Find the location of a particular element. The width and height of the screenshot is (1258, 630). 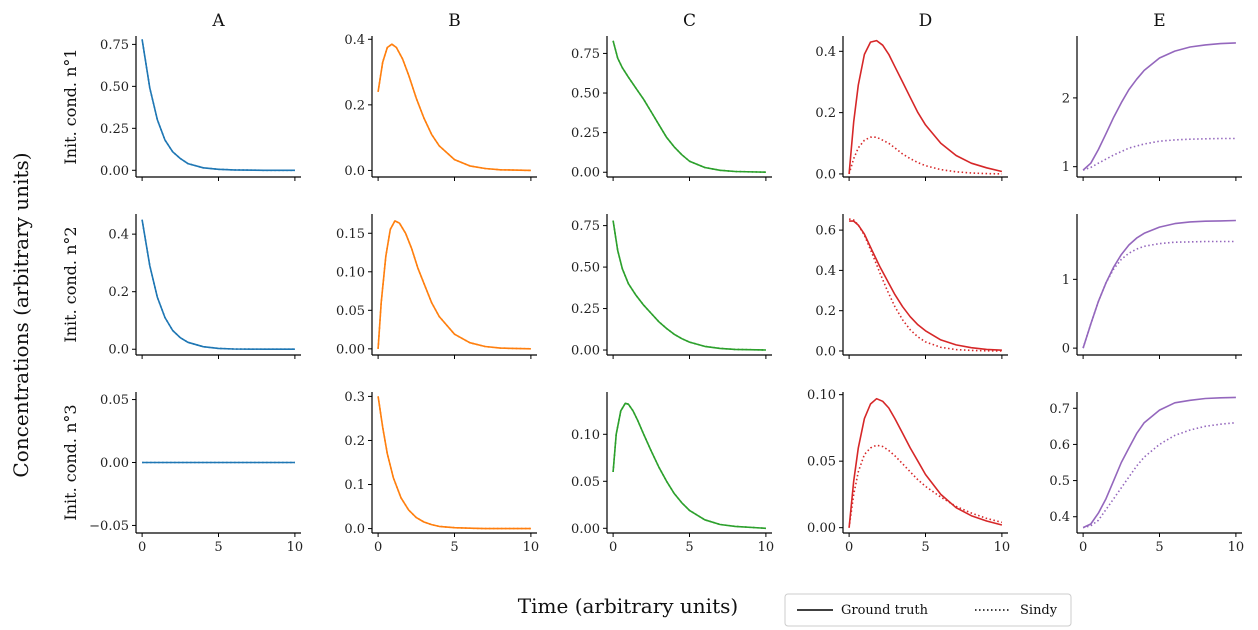

panel-a-row1: 0.00 0.25 0.50 0.75 is located at coordinates (200, 108).